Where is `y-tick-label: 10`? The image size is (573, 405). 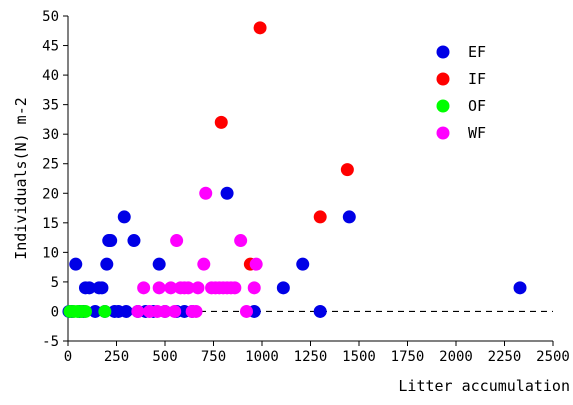
y-tick-label: 10 is located at coordinates (50, 253).